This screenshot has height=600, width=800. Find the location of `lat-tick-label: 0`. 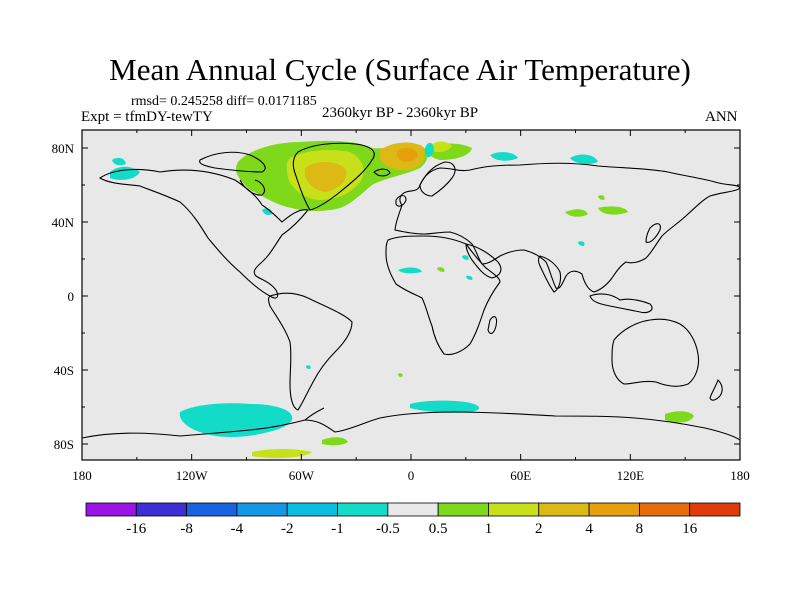

lat-tick-label: 0 is located at coordinates (71, 296).